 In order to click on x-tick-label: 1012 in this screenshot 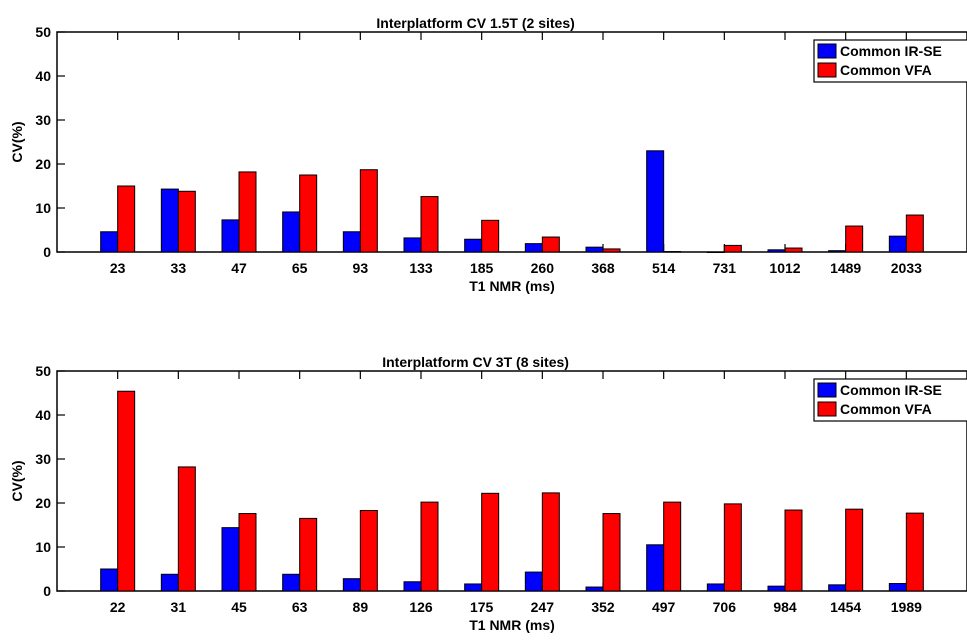, I will do `click(784, 268)`.